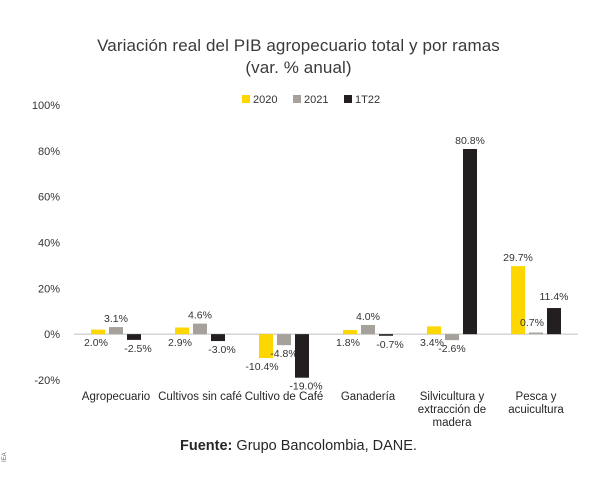 Image resolution: width=597 pixels, height=482 pixels. Describe the element at coordinates (96, 343) in the screenshot. I see `data-label: 2.0%` at that location.